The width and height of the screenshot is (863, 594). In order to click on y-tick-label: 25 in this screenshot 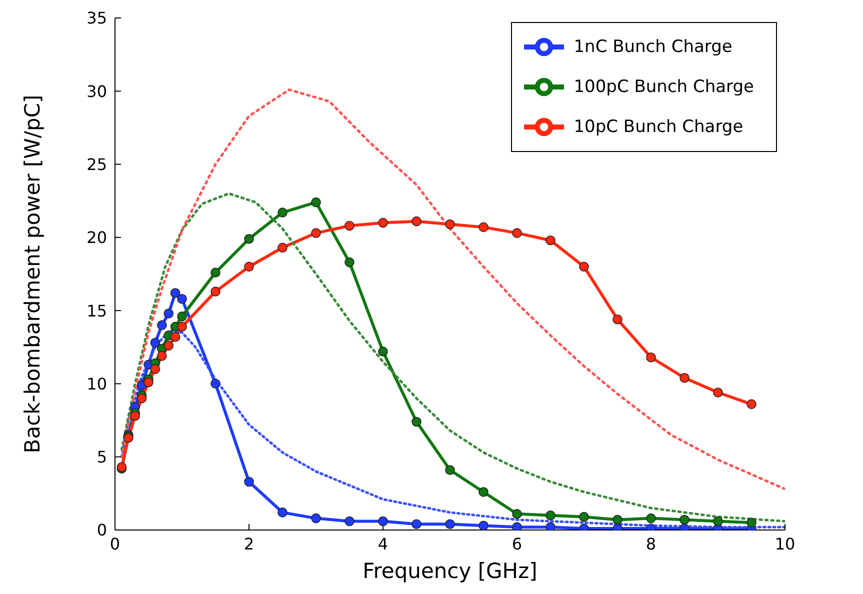, I will do `click(96, 164)`.